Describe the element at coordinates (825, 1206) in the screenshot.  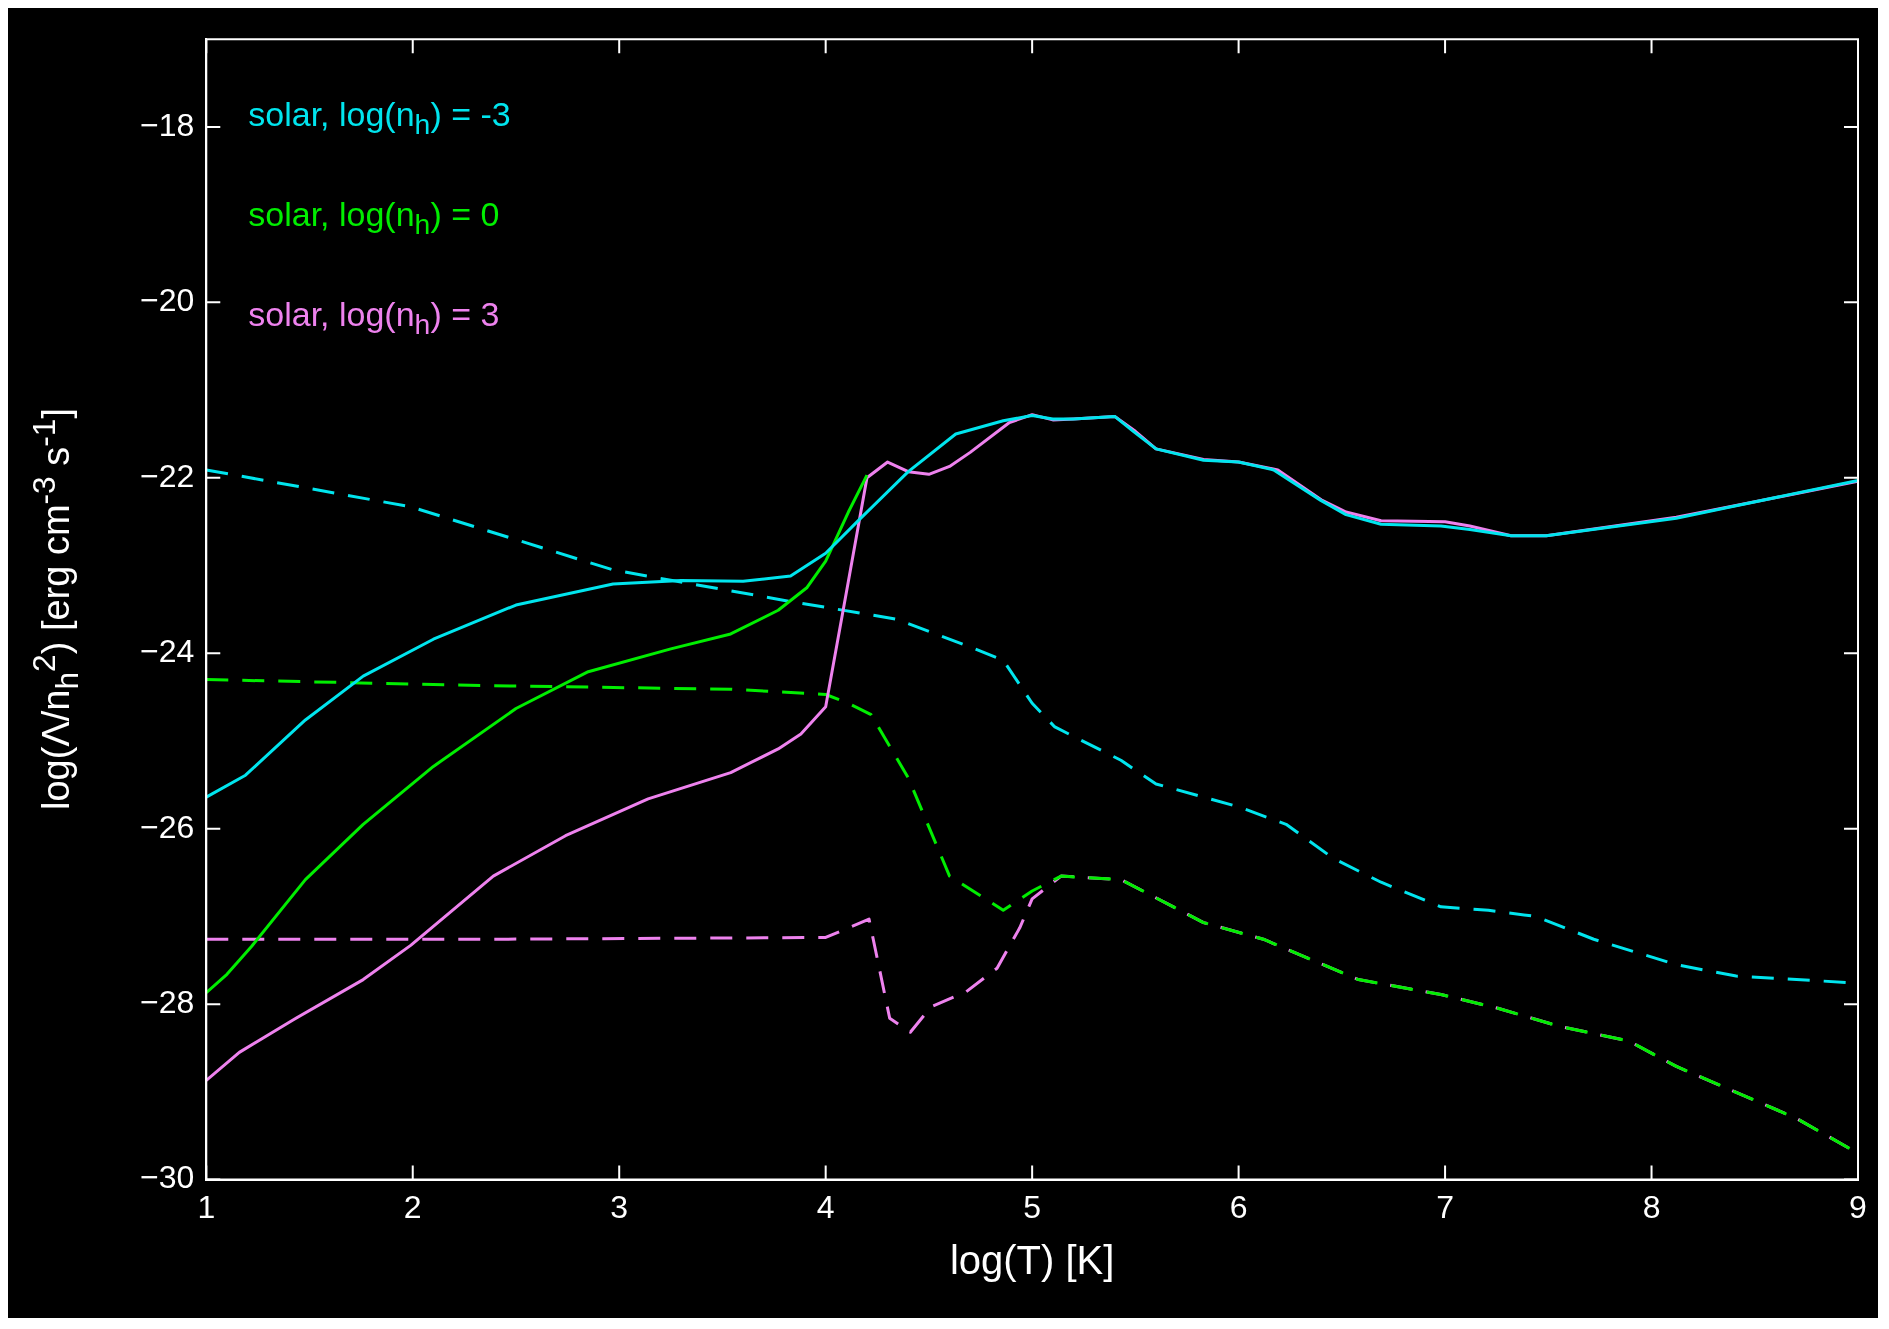
I see `x-tick-label: 4` at that location.